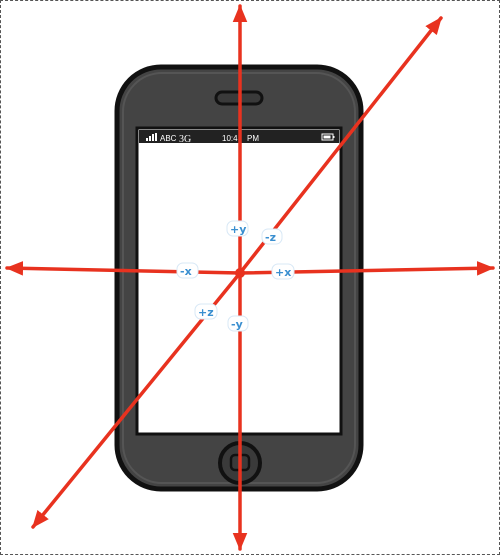  What do you see at coordinates (238, 229) in the screenshot?
I see `label-y-positive: +y` at bounding box center [238, 229].